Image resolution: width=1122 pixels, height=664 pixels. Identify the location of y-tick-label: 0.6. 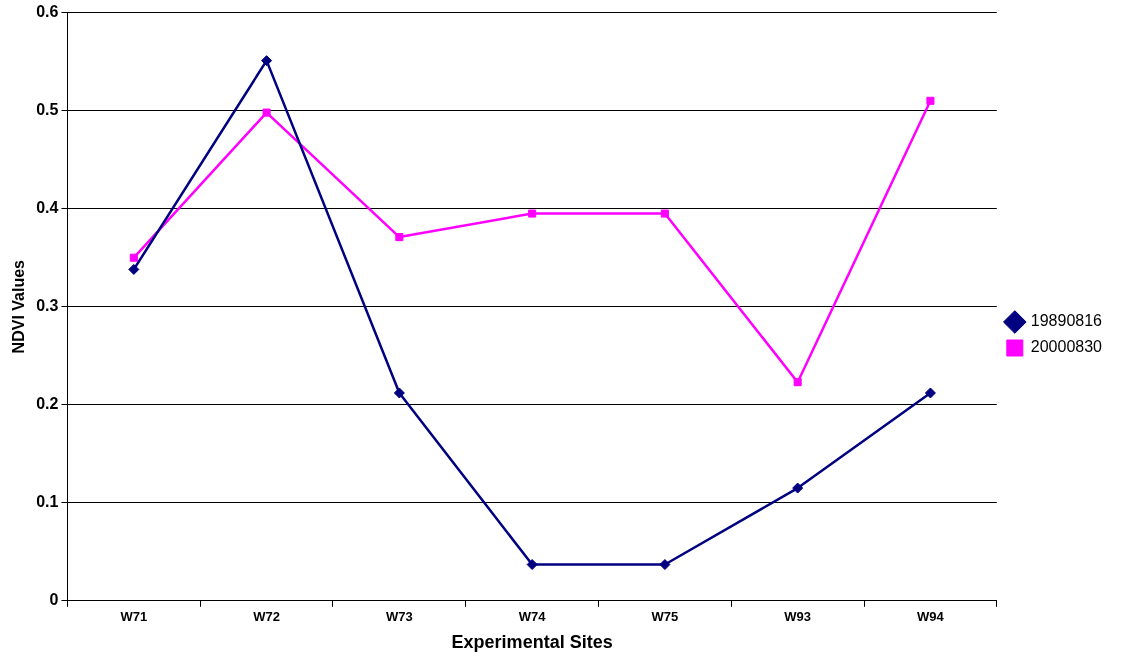
(47, 12).